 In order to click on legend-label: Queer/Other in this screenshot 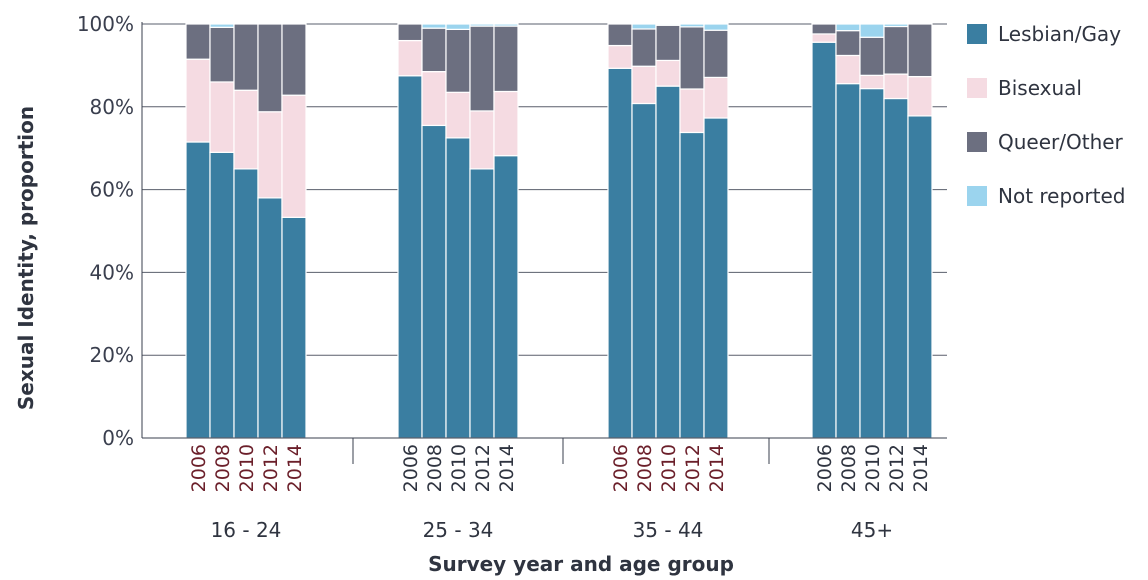, I will do `click(1061, 142)`.